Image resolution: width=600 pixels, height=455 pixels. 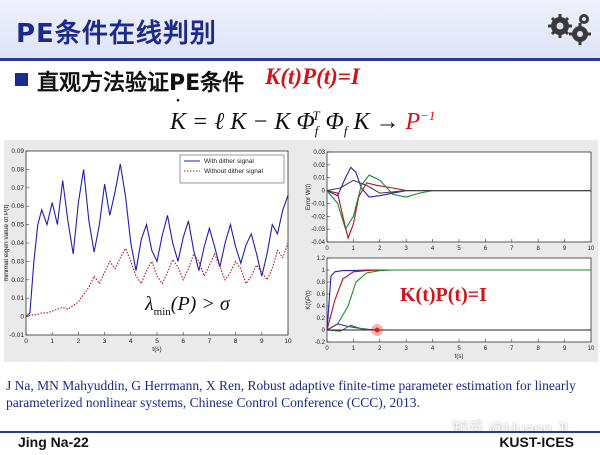 I want to click on pointer-dot, so click(x=377, y=330).